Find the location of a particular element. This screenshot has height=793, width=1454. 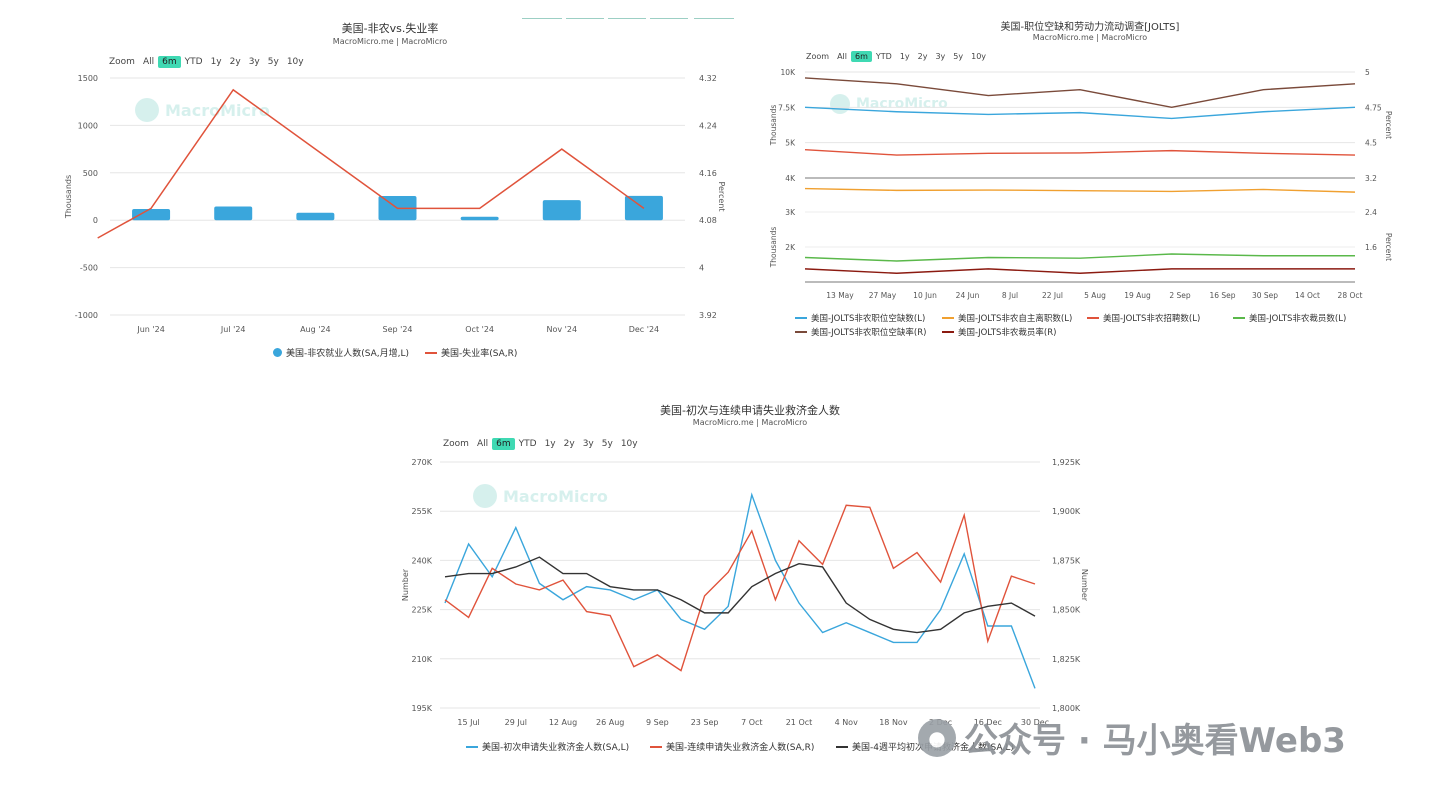

legend-item-nfp: 美国-非农就业人数(SA,月增,L) is located at coordinates (341, 352).